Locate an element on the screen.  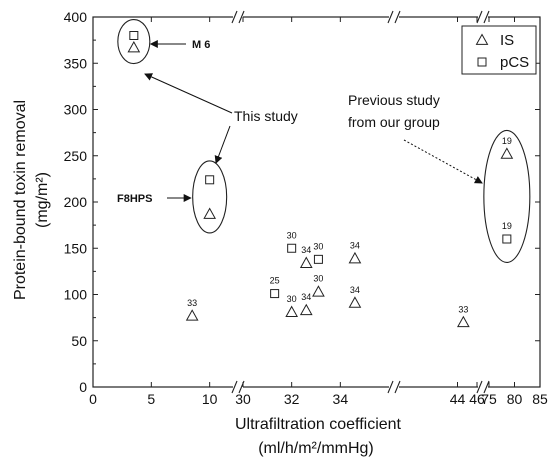
x-axis-unit: (ml/h/m²/mmHg) is located at coordinates (316, 448).